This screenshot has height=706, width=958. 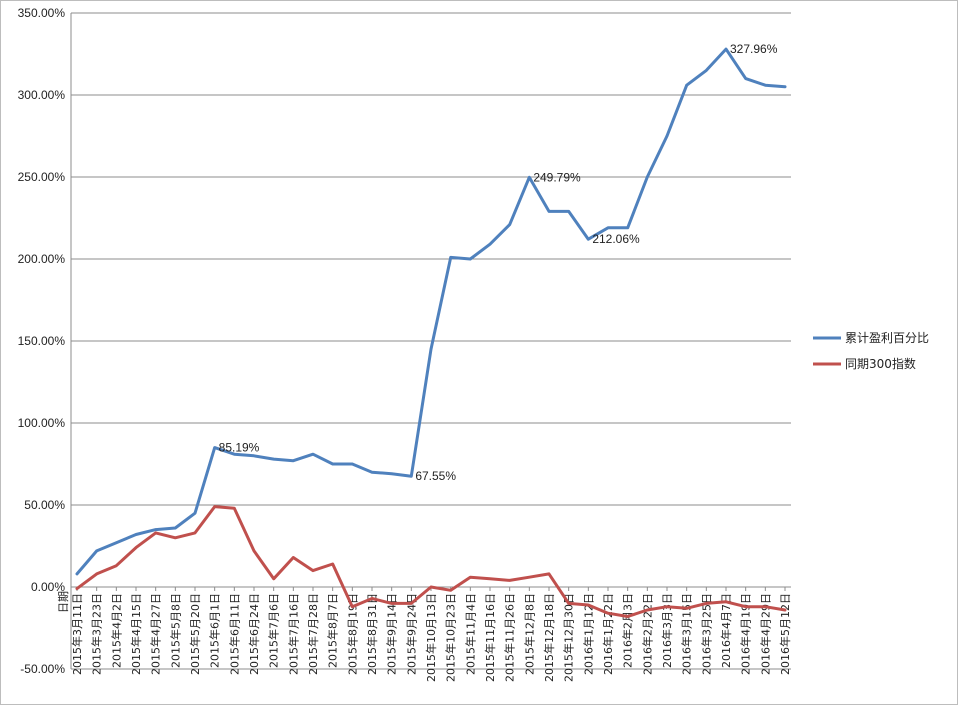 What do you see at coordinates (372, 634) in the screenshot?
I see `x-tick-label: 2015年8月31日` at bounding box center [372, 634].